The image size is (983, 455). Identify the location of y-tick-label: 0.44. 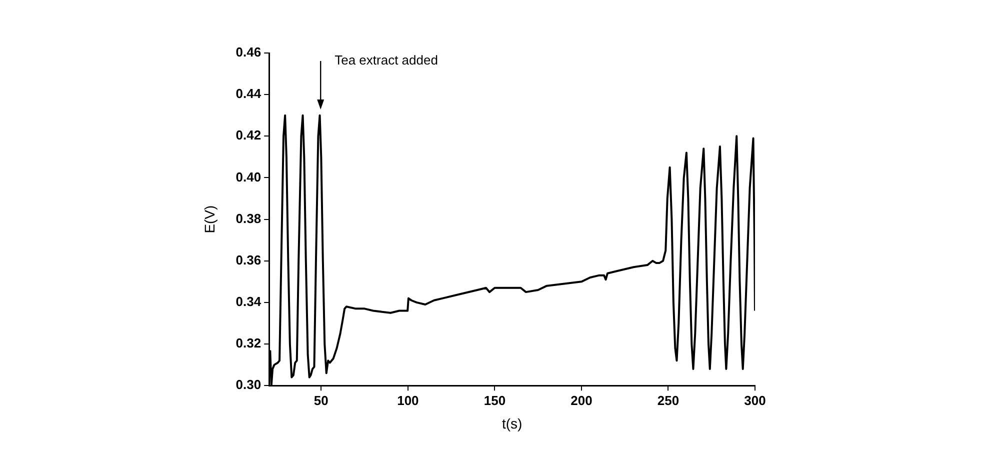
(249, 94).